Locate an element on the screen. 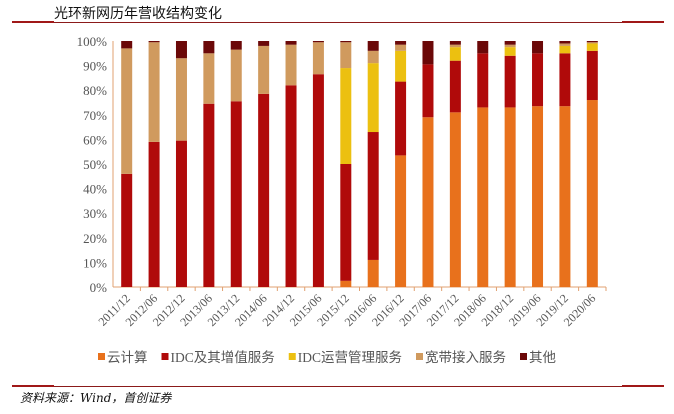 The width and height of the screenshot is (674, 414). legend-label: 其他 is located at coordinates (542, 357).